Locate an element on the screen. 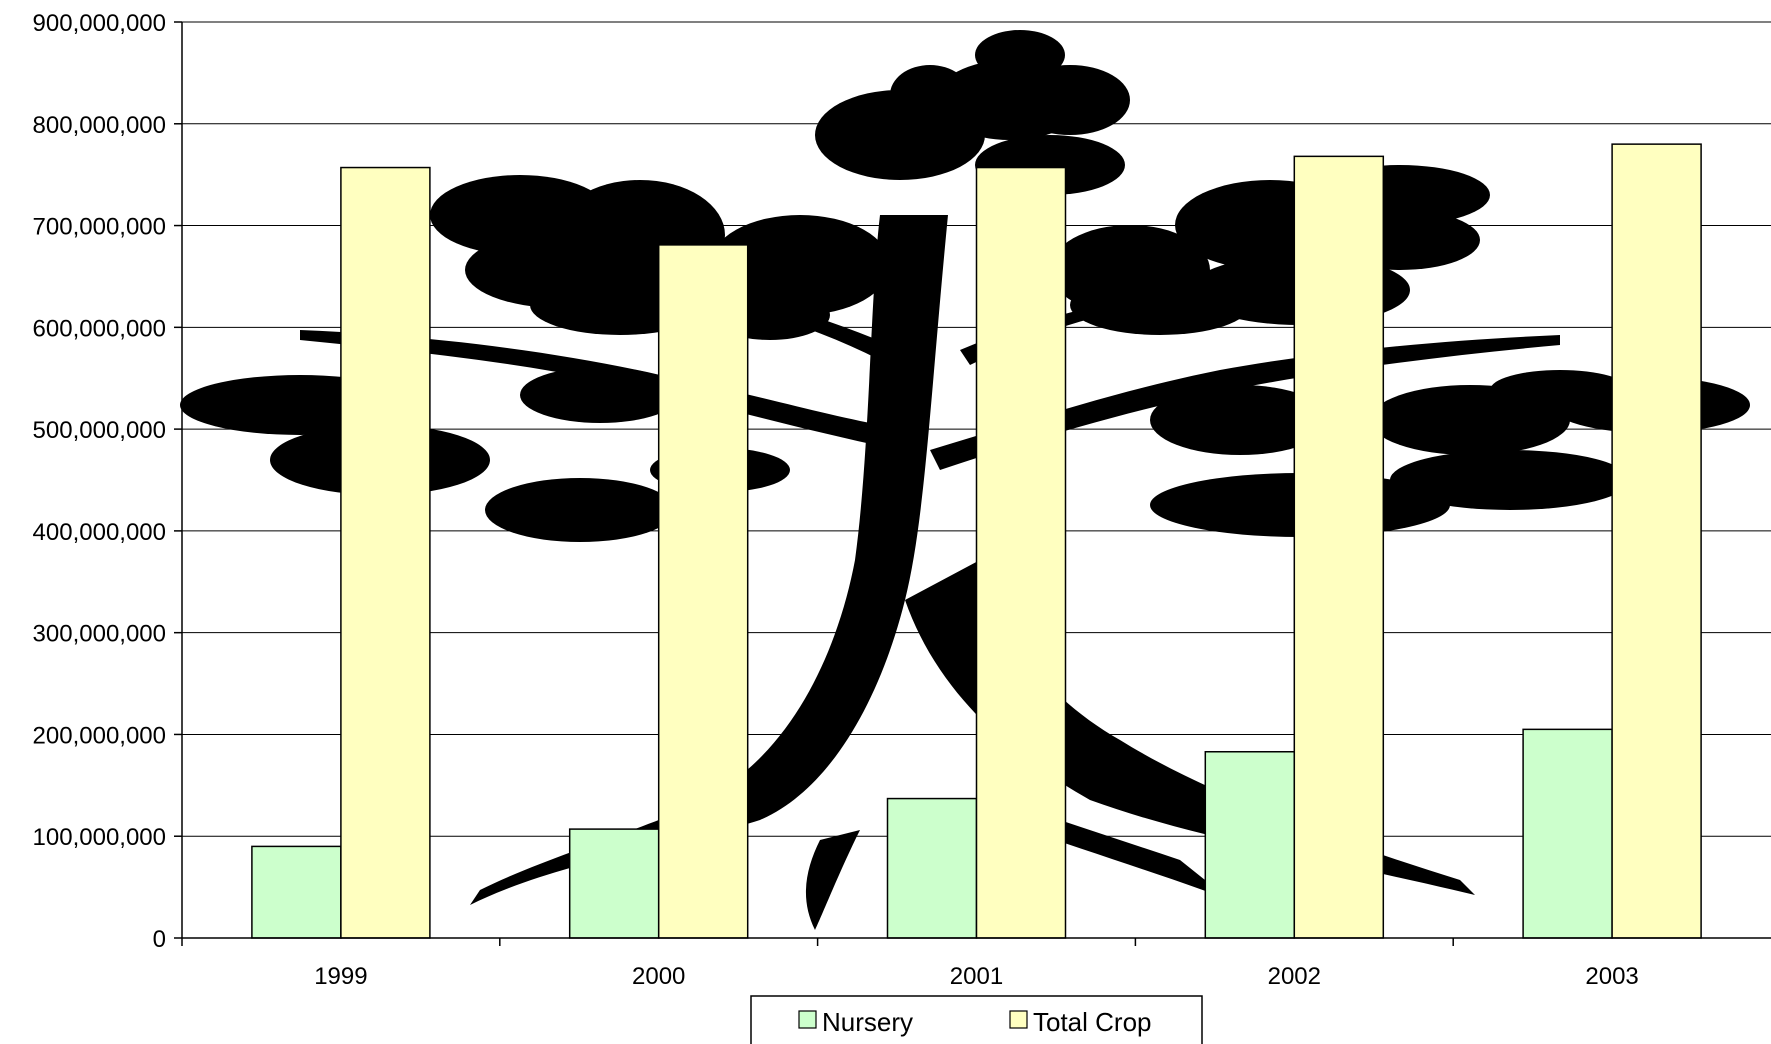 This screenshot has width=1771, height=1044. bar-total-crop-2000 is located at coordinates (703, 591).